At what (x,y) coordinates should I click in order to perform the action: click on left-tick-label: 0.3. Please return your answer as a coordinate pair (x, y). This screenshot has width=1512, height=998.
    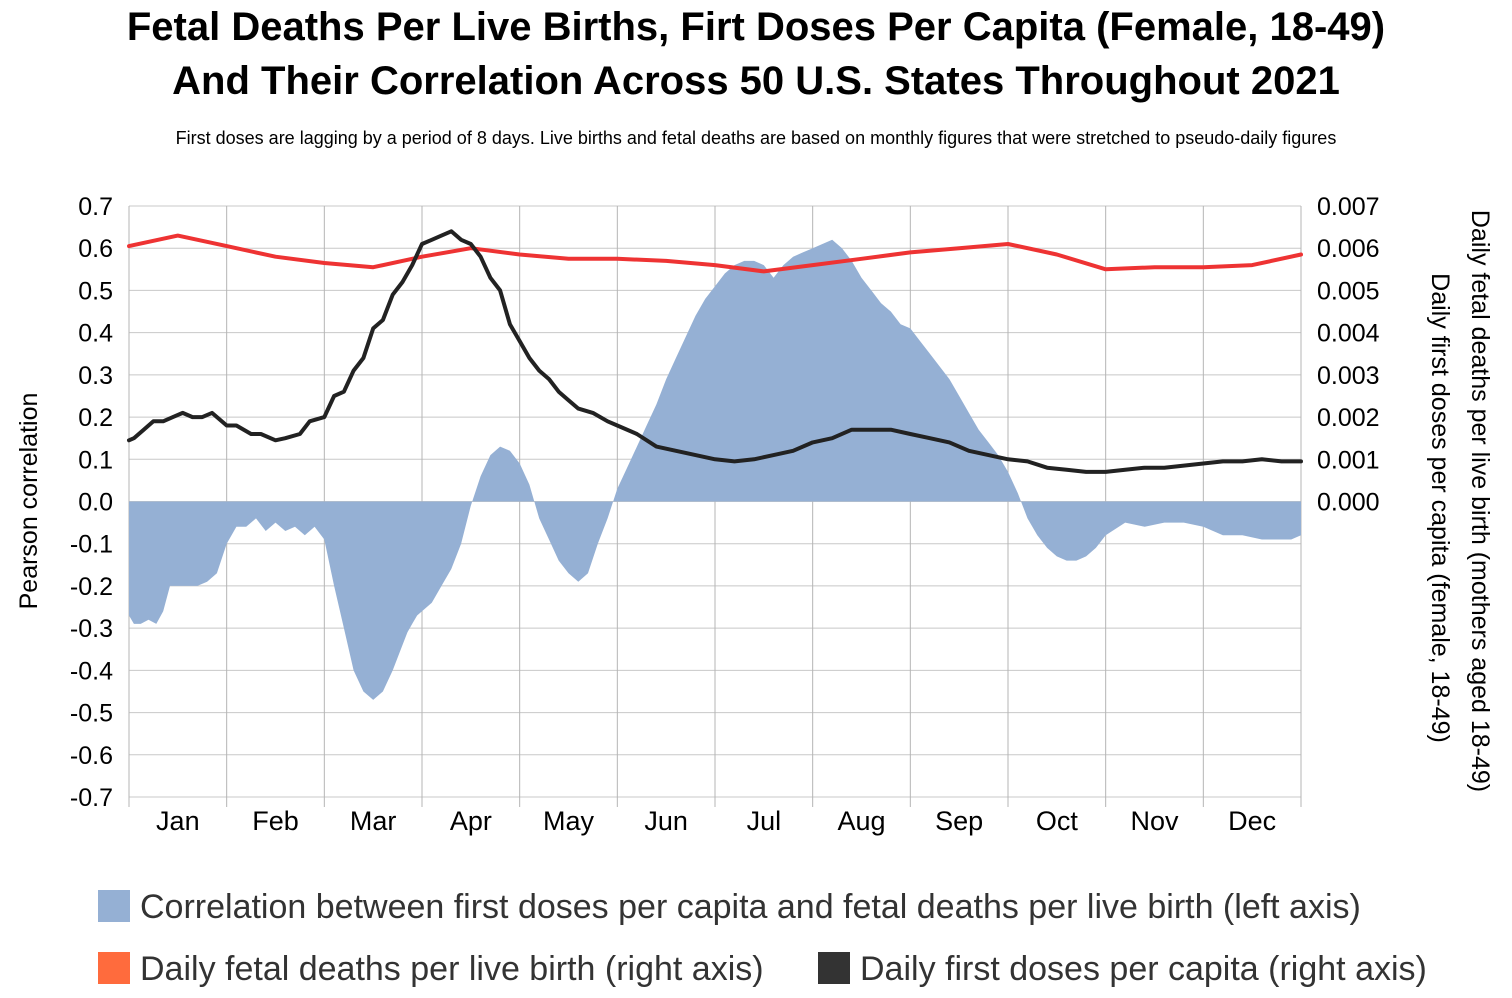
    Looking at the image, I should click on (95, 376).